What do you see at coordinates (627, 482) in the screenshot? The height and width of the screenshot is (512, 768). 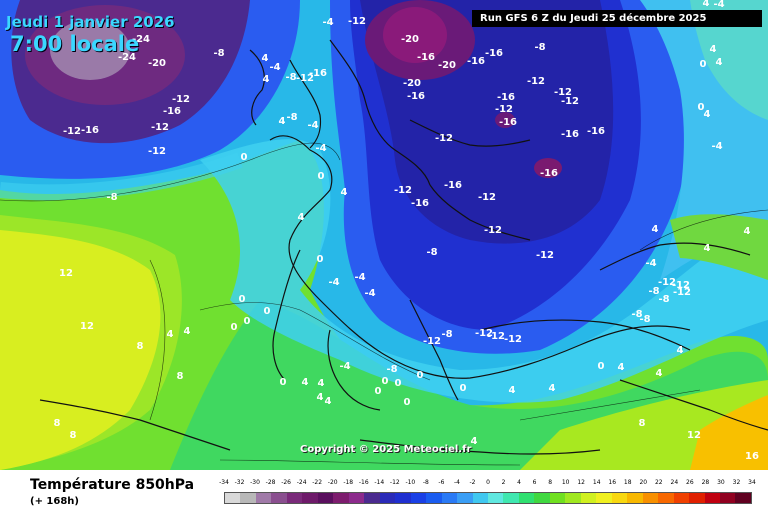 I see `legend-tick: 18` at bounding box center [627, 482].